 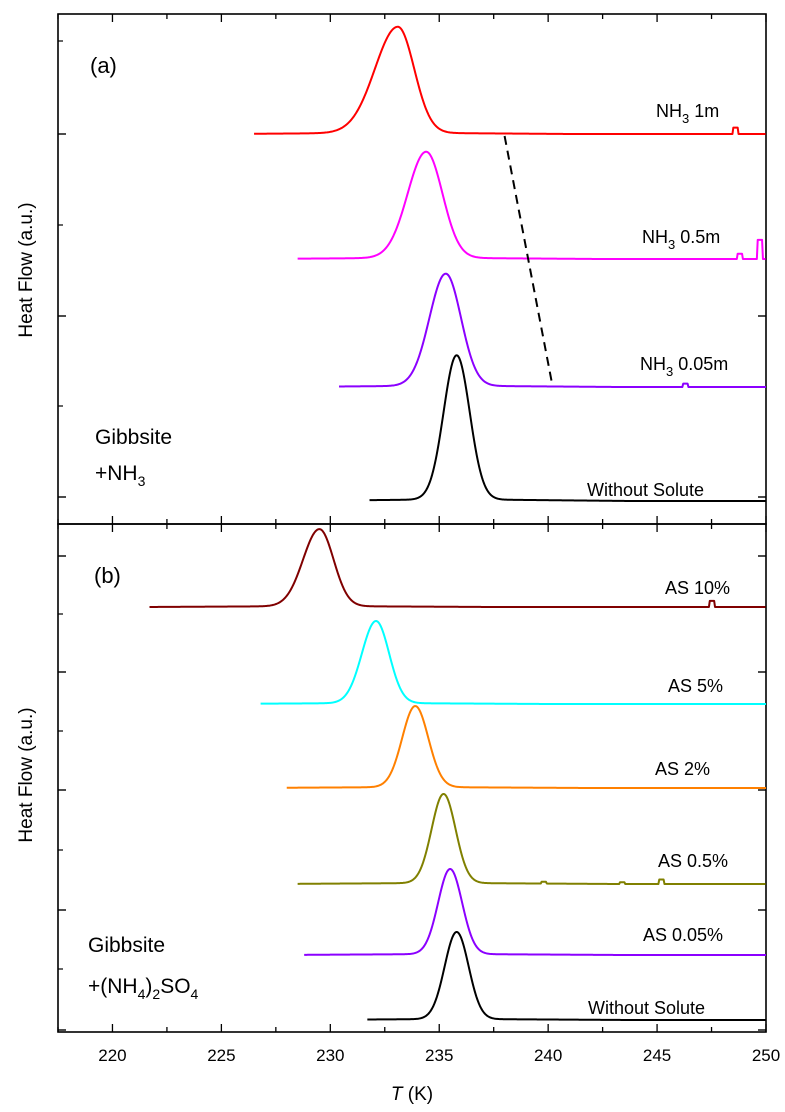 What do you see at coordinates (112, 1055) in the screenshot?
I see `x-tick-label: 220` at bounding box center [112, 1055].